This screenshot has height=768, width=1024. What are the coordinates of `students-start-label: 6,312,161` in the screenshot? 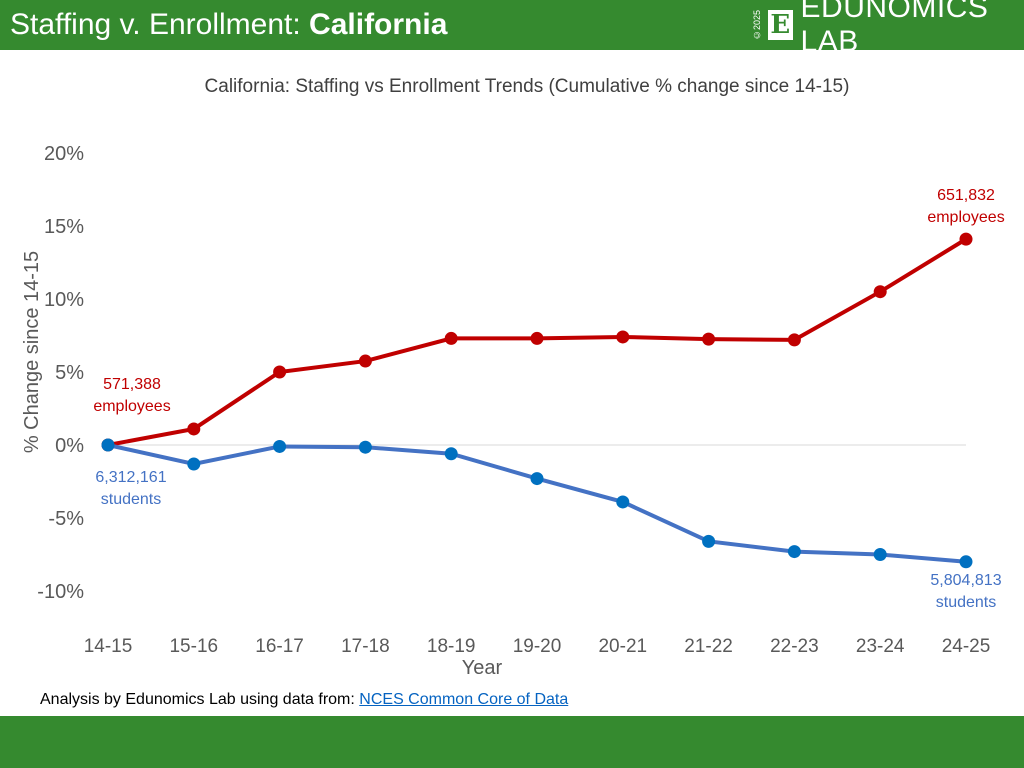 It's located at (130, 477).